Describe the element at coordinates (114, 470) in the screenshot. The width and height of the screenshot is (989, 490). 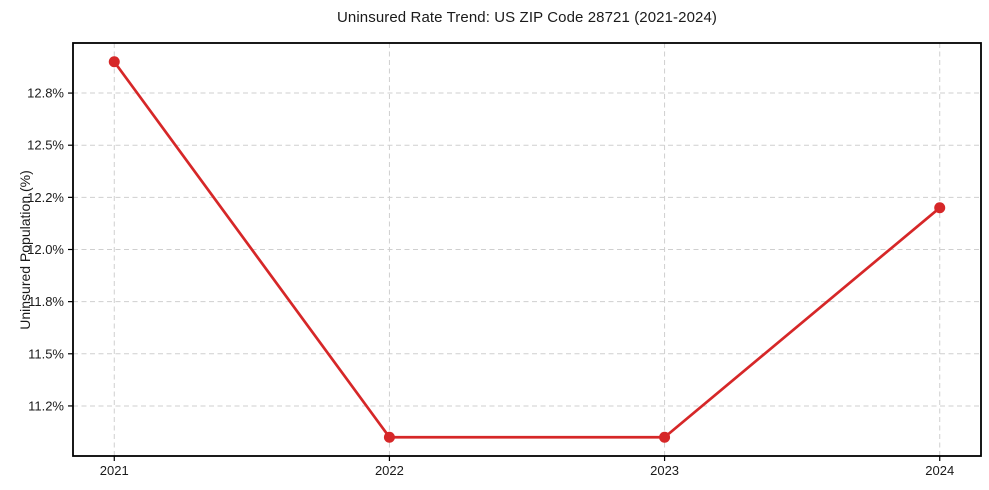
I see `x-tick-label: 2021` at that location.